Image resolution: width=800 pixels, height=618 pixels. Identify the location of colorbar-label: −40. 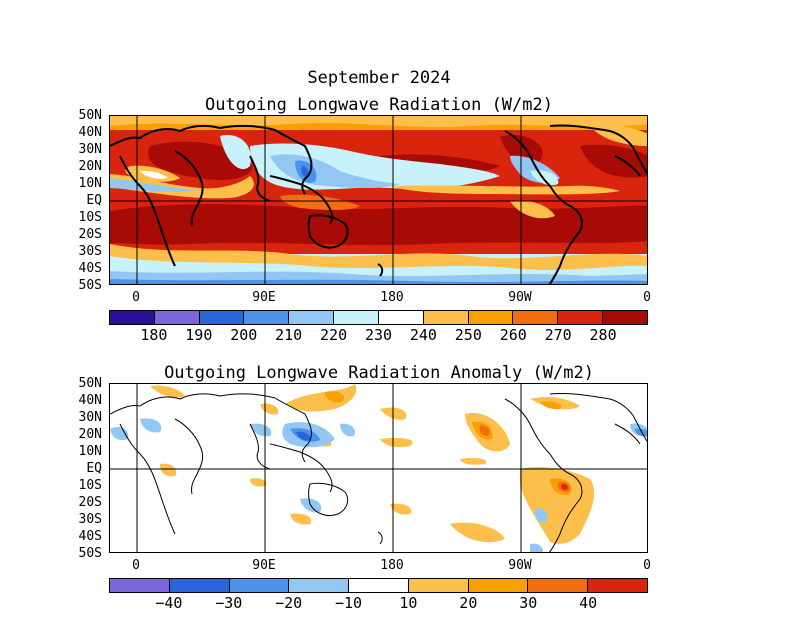
(169, 603).